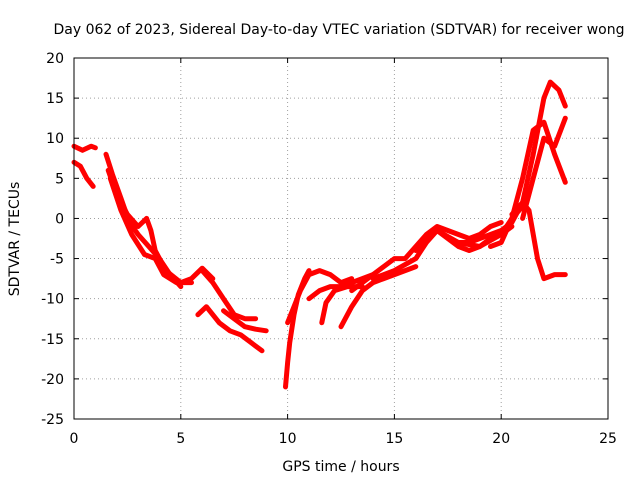 The height and width of the screenshot is (480, 640). What do you see at coordinates (57, 260) in the screenshot?
I see `y-tick-label: -5` at bounding box center [57, 260].